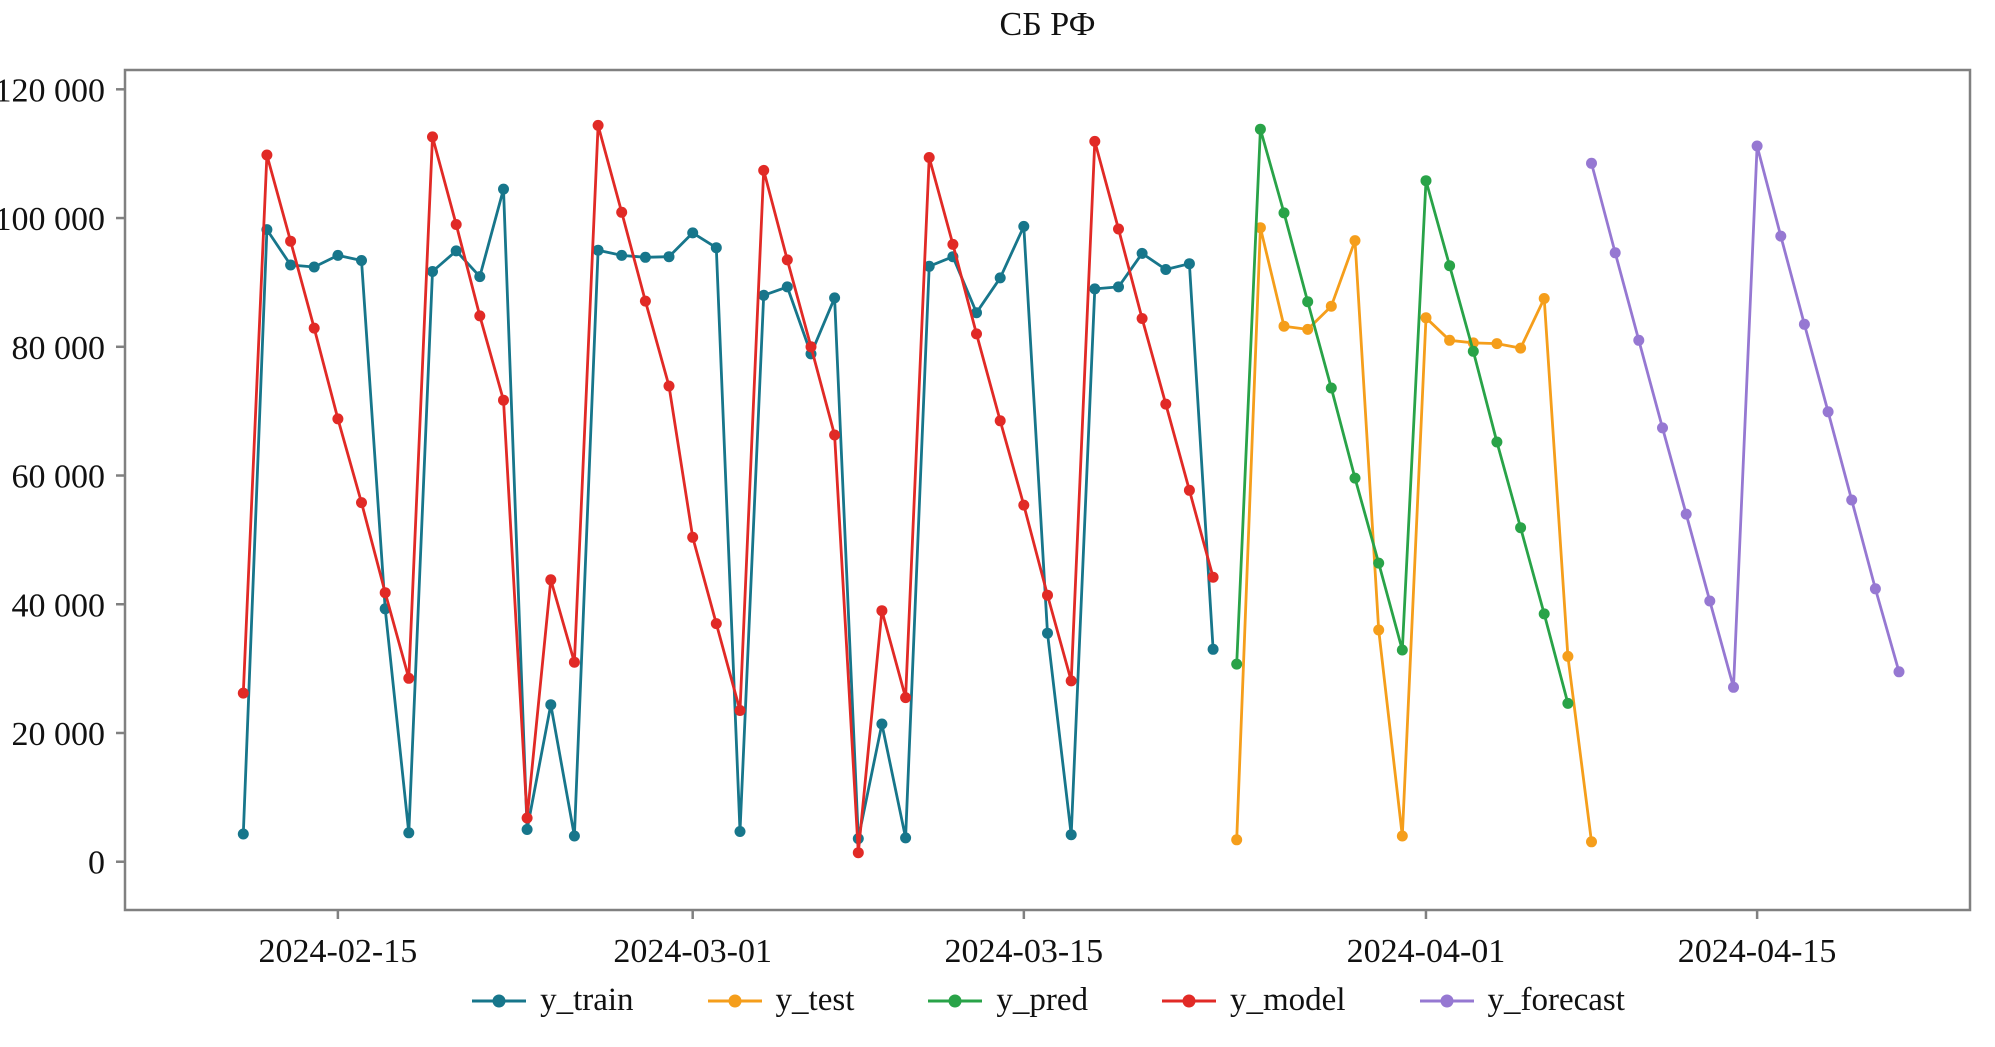 This screenshot has height=1047, width=1995. What do you see at coordinates (1189, 1000) in the screenshot?
I see `legend-marker-y_model-icon` at bounding box center [1189, 1000].